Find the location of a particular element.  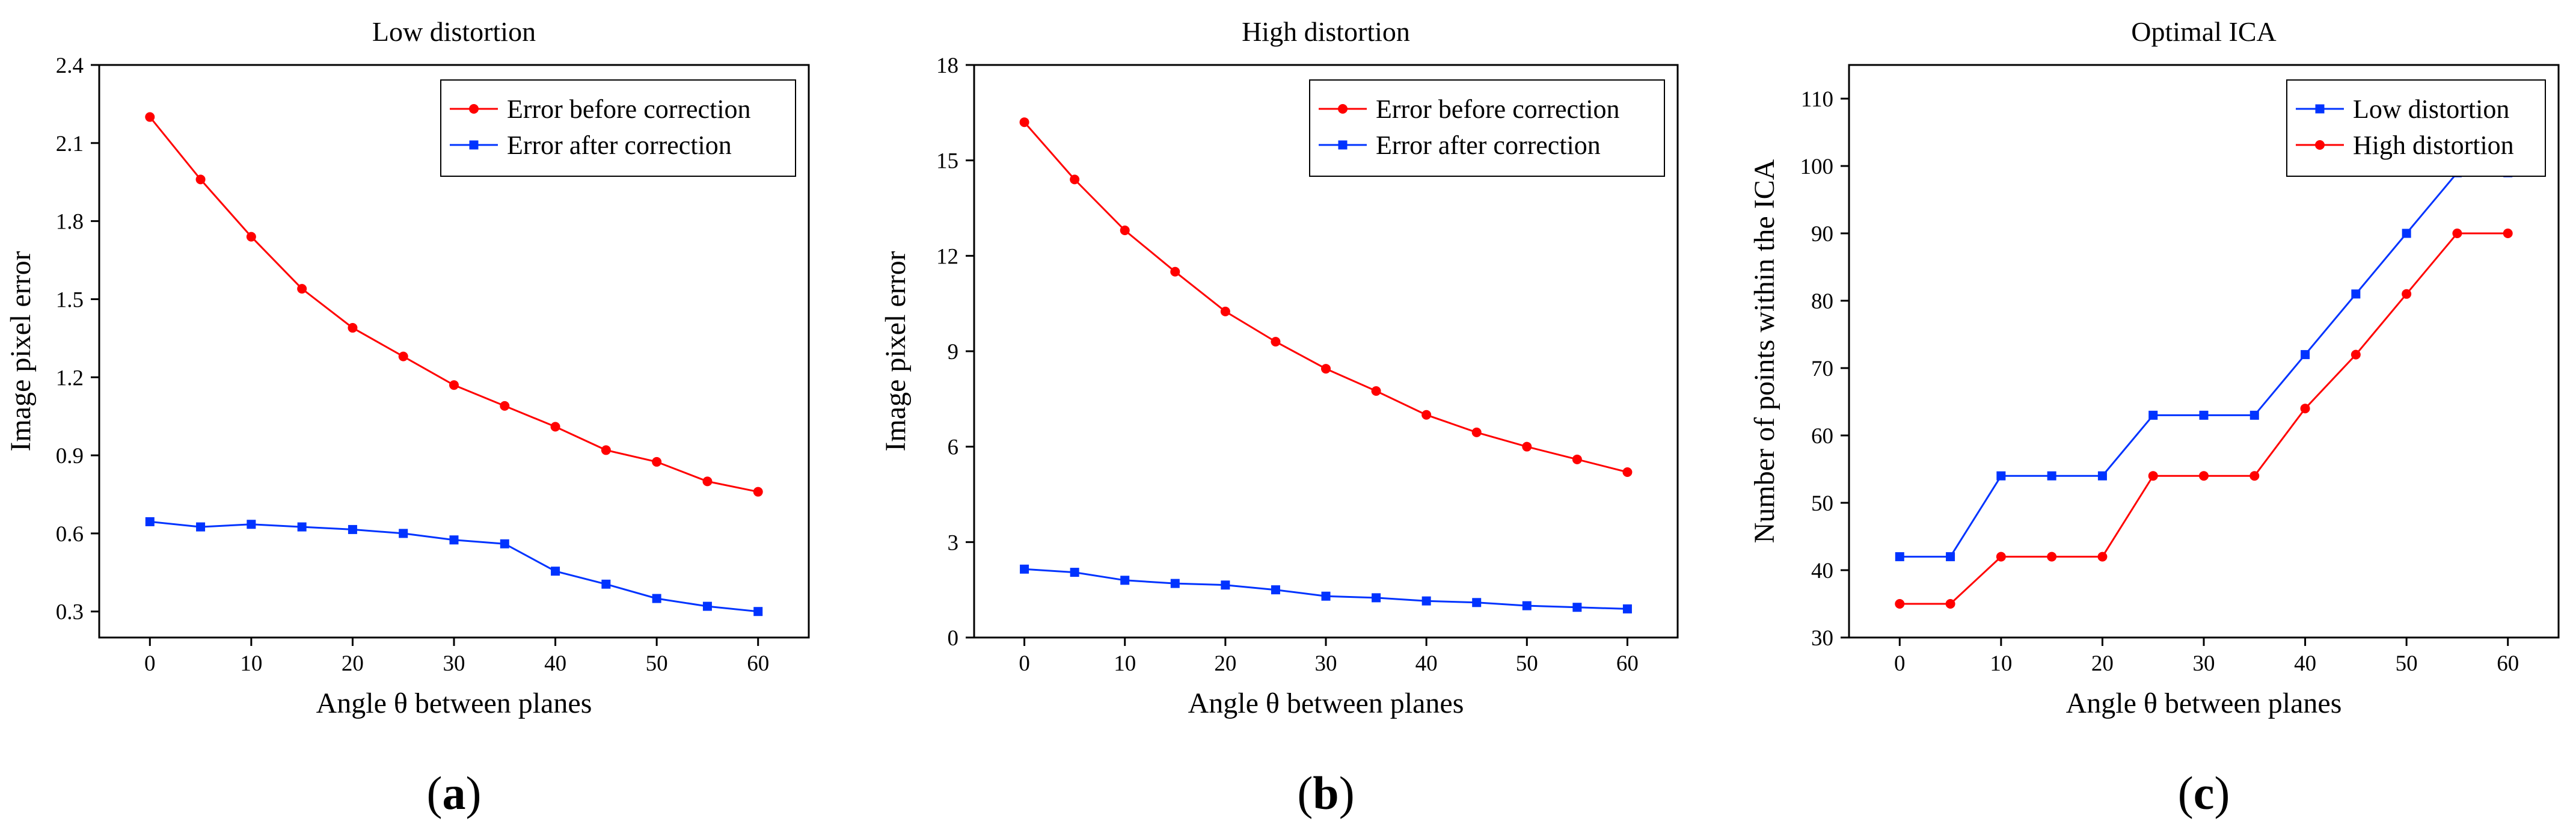

legend-label: Error before correction is located at coordinates (1498, 109).